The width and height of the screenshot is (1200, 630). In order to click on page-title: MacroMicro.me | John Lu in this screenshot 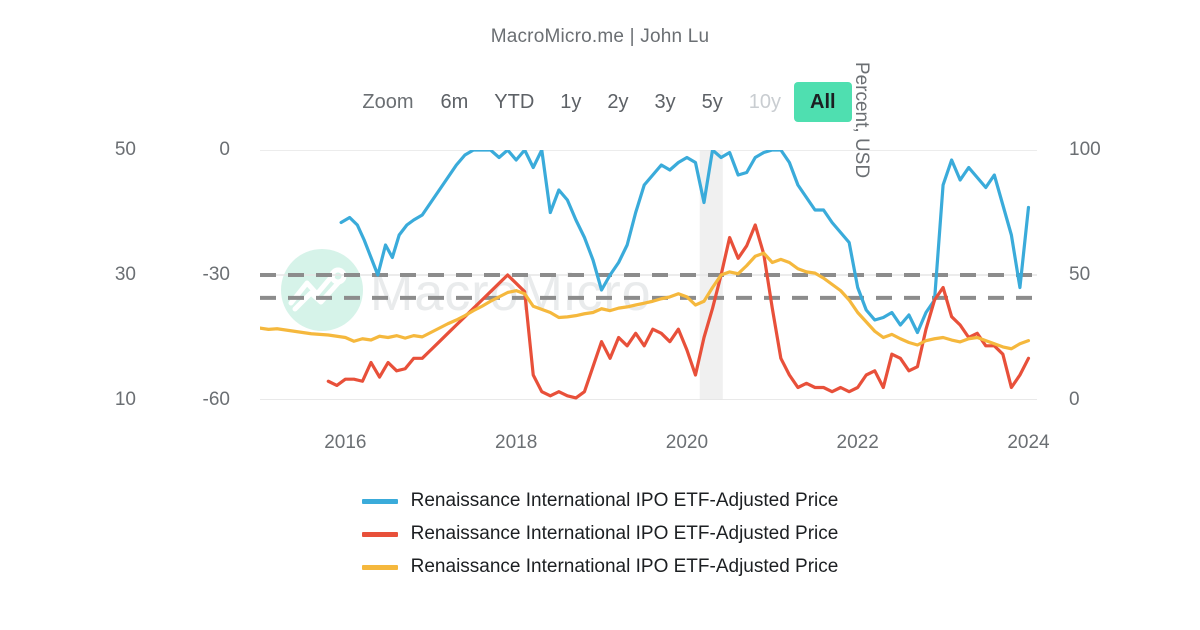, I will do `click(600, 36)`.